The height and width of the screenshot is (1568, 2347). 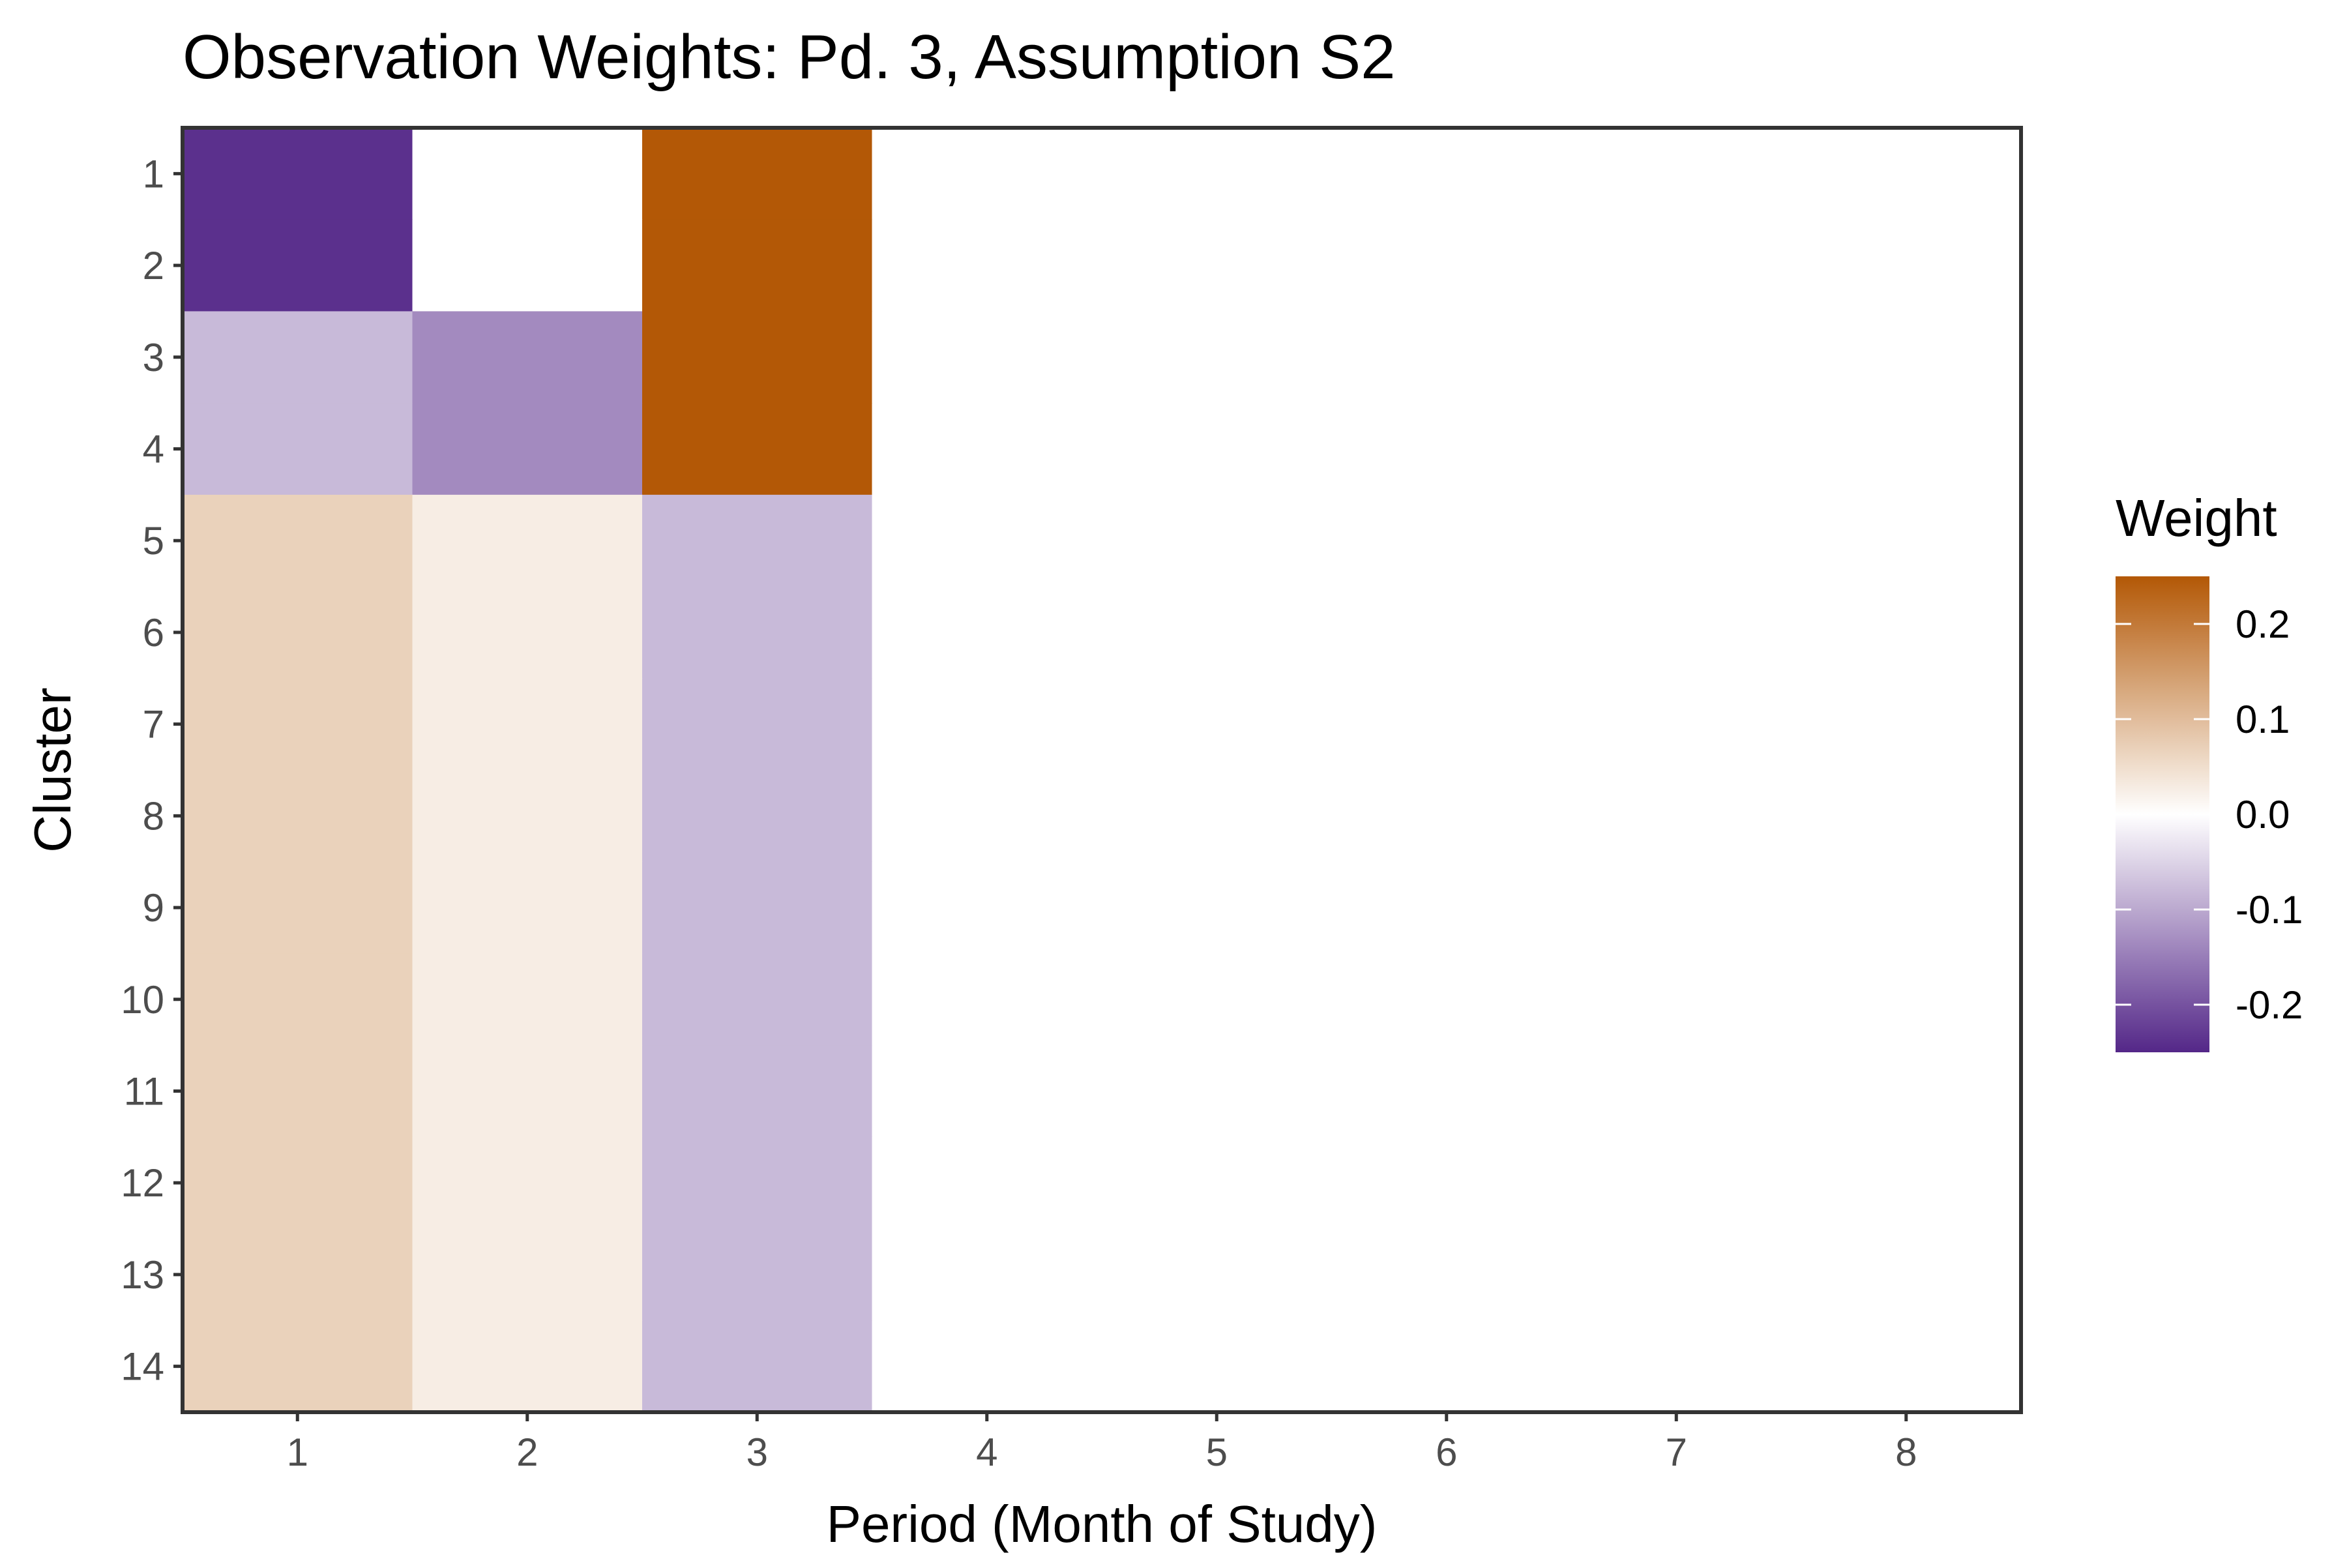 What do you see at coordinates (2263, 624) in the screenshot?
I see `legend-tick-label: 0.2` at bounding box center [2263, 624].